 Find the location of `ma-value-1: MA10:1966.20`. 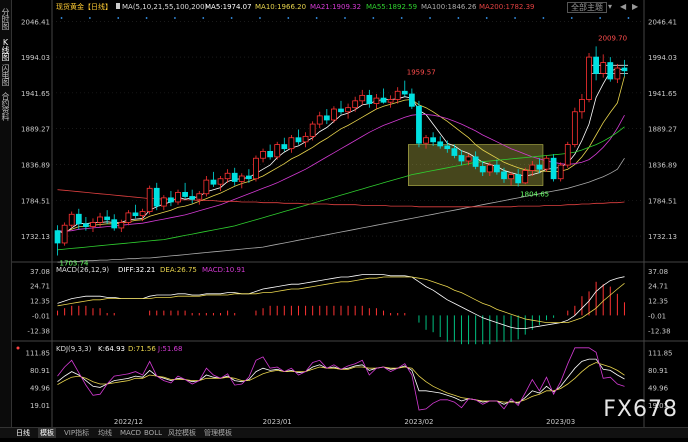

ma-value-1: MA10:1966.20 is located at coordinates (280, 7).